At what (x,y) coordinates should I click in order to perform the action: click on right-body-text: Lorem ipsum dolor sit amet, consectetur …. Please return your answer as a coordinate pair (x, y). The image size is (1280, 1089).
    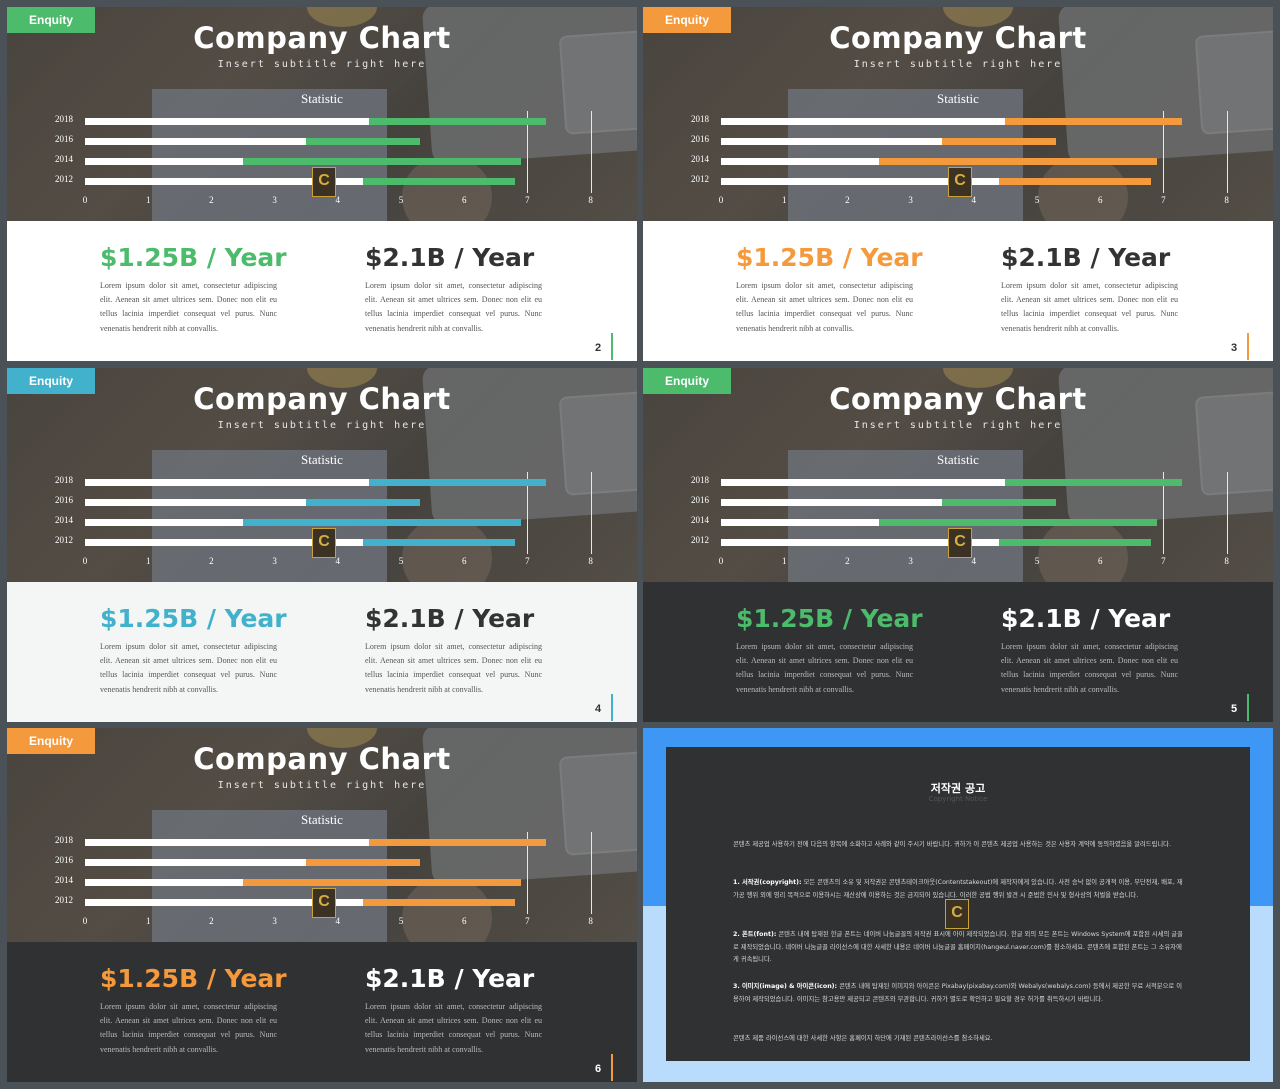
    Looking at the image, I should click on (1089, 307).